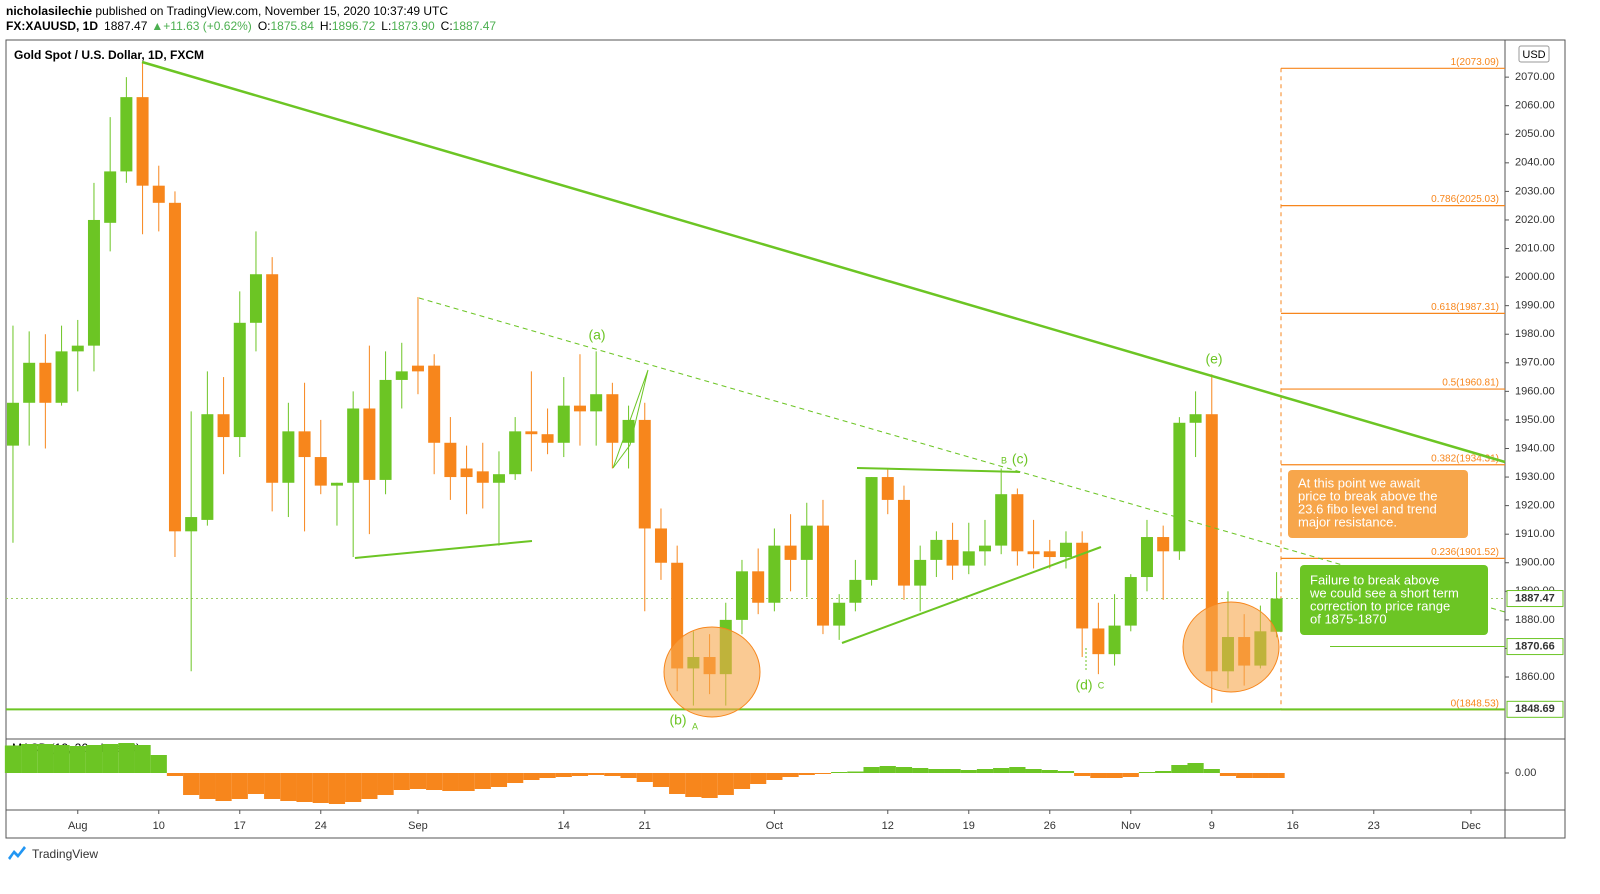 The height and width of the screenshot is (894, 1600). I want to click on callout-line: 23.6 fibo level and trend, so click(1367, 508).